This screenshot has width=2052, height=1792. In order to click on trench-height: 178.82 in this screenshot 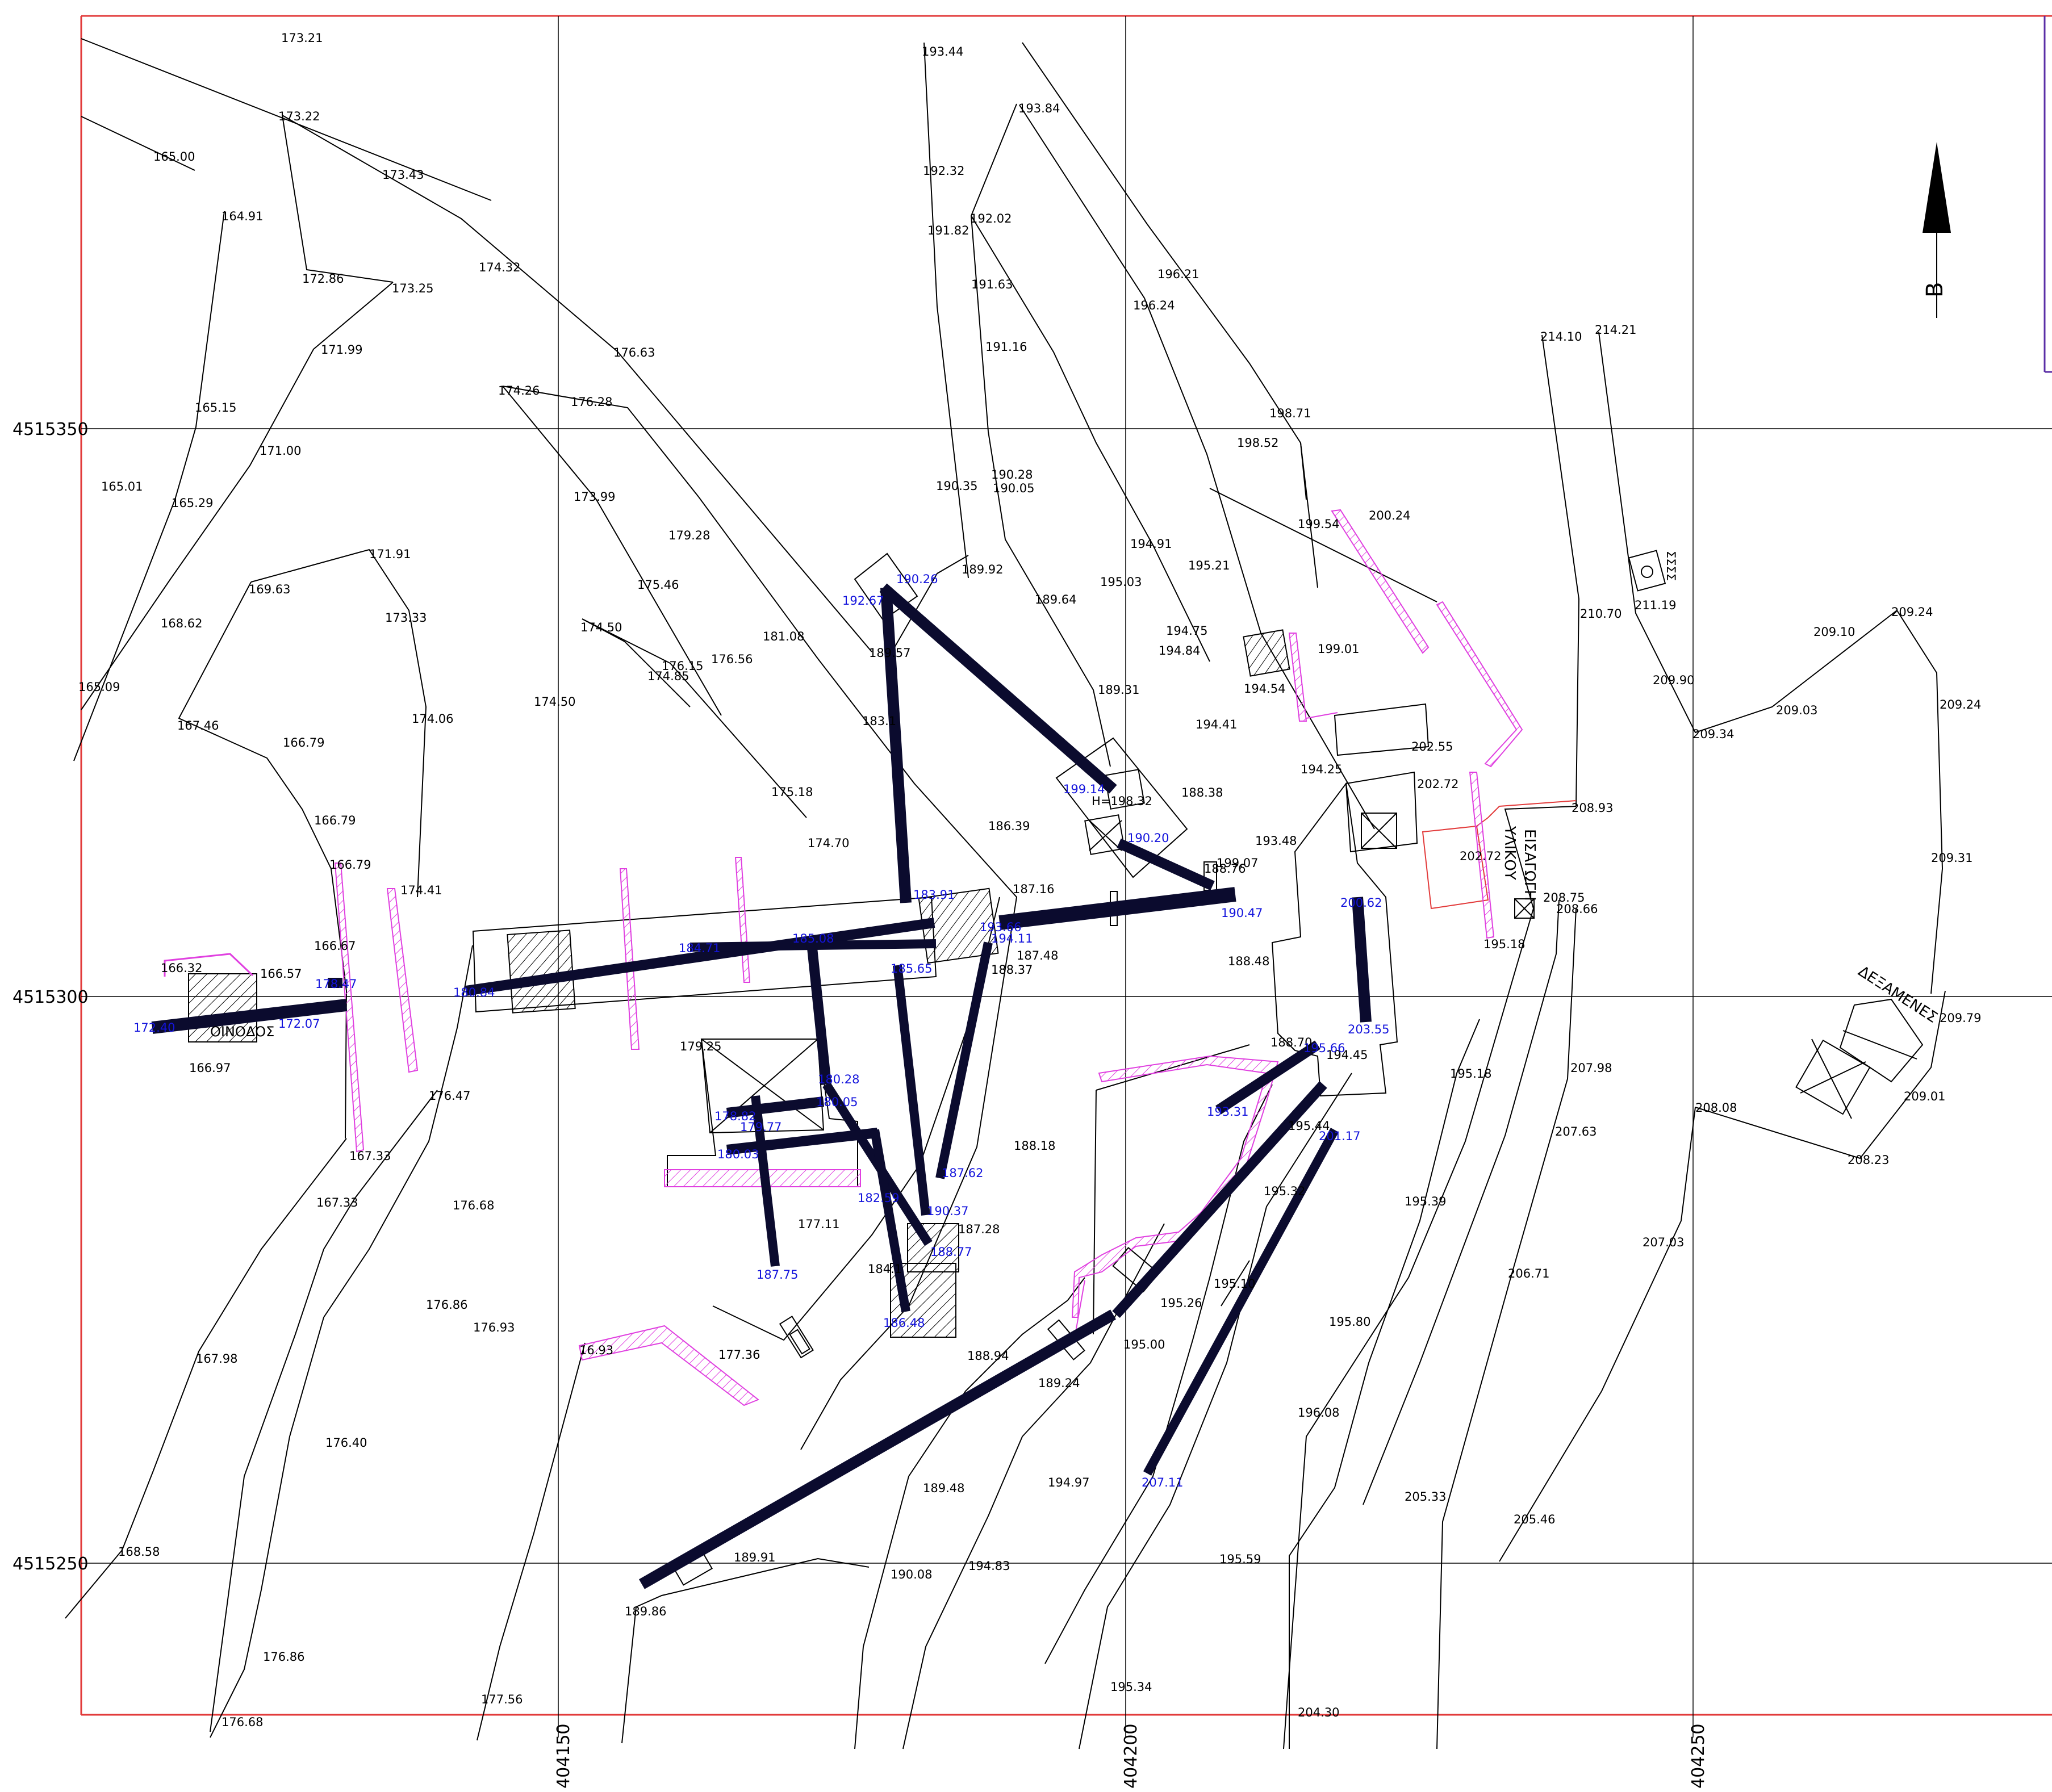, I will do `click(735, 1116)`.